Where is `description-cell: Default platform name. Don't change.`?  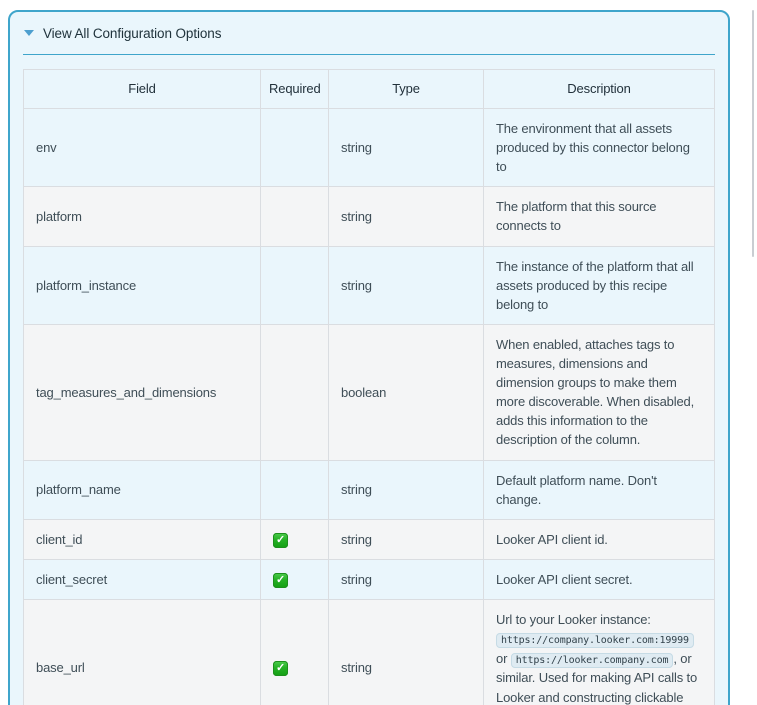 description-cell: Default platform name. Don't change. is located at coordinates (599, 489).